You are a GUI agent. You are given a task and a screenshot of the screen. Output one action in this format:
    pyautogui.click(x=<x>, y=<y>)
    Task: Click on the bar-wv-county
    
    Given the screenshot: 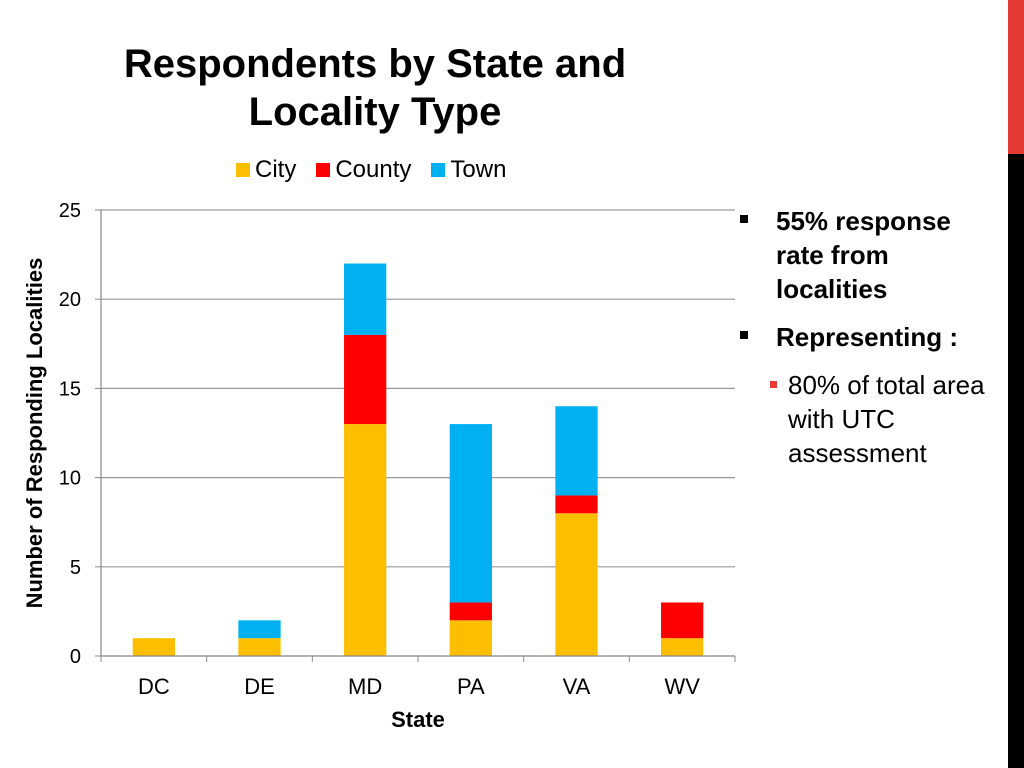 What is the action you would take?
    pyautogui.click(x=682, y=620)
    